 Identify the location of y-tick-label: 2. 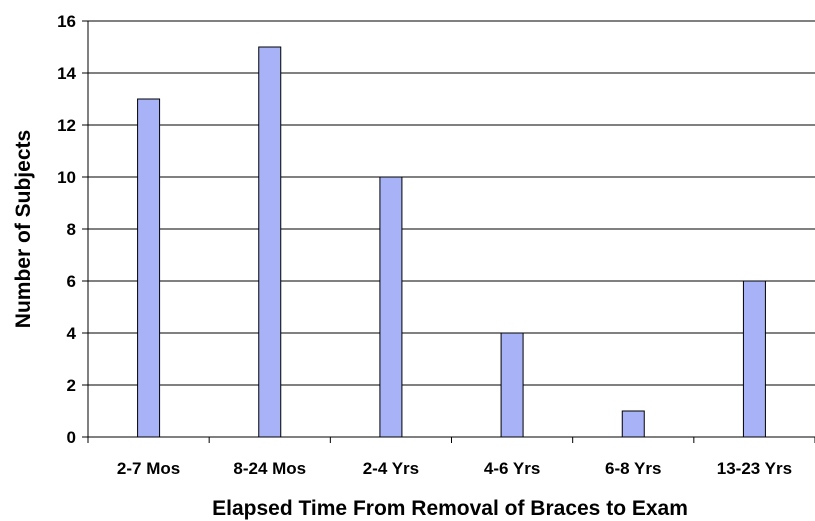
(71, 385).